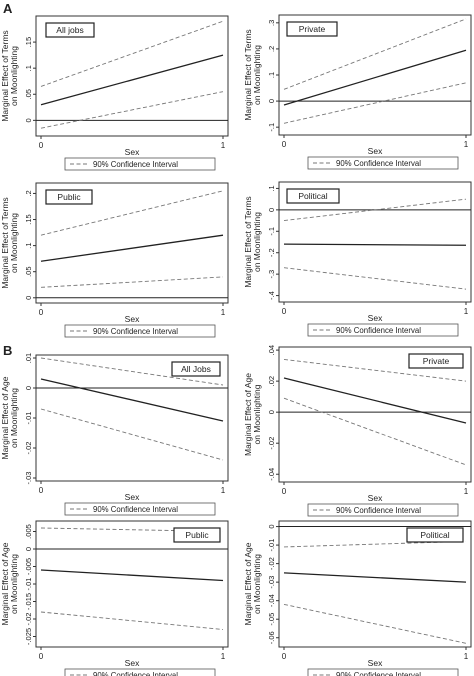 The width and height of the screenshot is (474, 676). Describe the element at coordinates (28, 358) in the screenshot. I see `y-tick-label: .01` at that location.